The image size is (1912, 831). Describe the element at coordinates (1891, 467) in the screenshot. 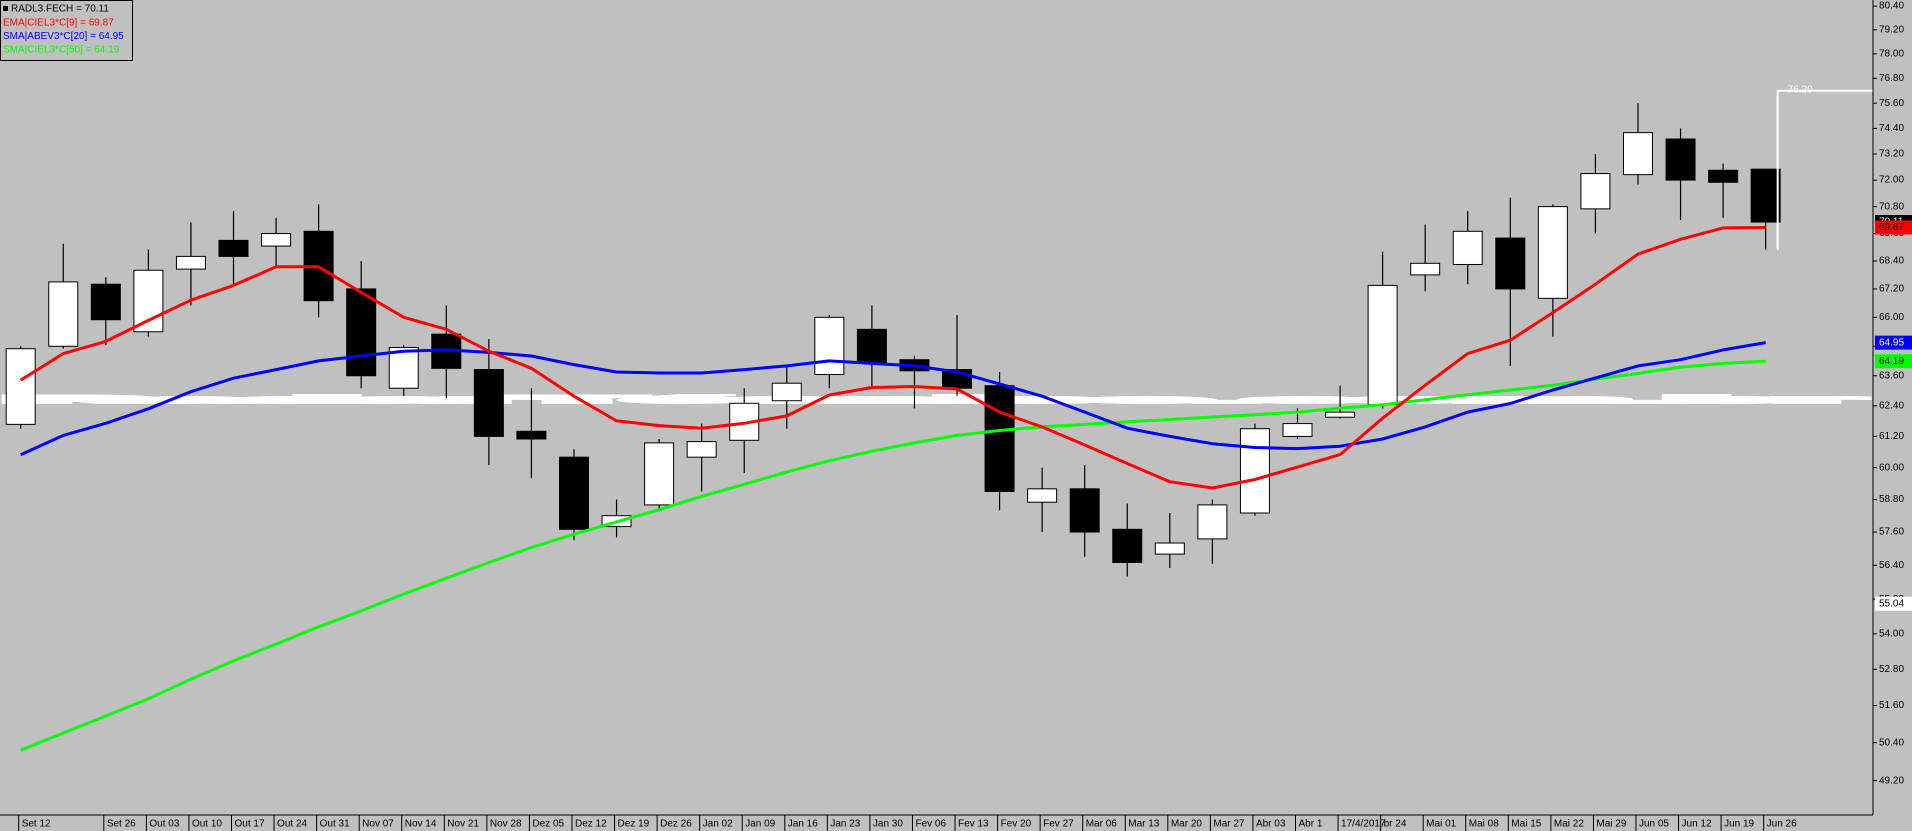

I see `y-tick-label: 60.00` at that location.